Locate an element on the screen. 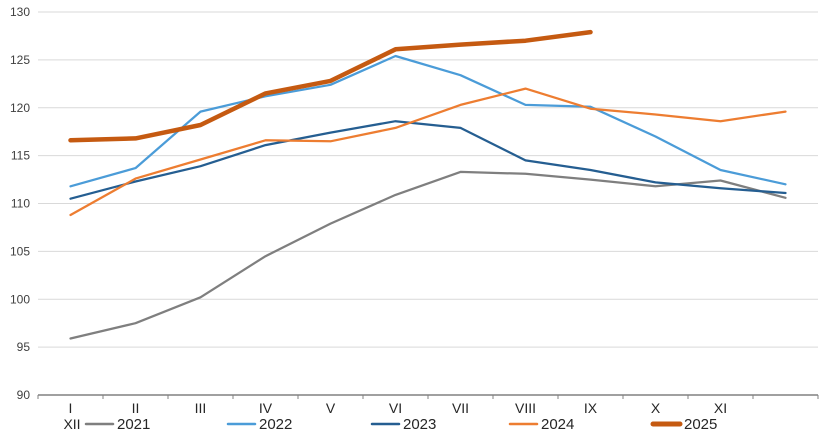  x-axis-label-X: X is located at coordinates (656, 408).